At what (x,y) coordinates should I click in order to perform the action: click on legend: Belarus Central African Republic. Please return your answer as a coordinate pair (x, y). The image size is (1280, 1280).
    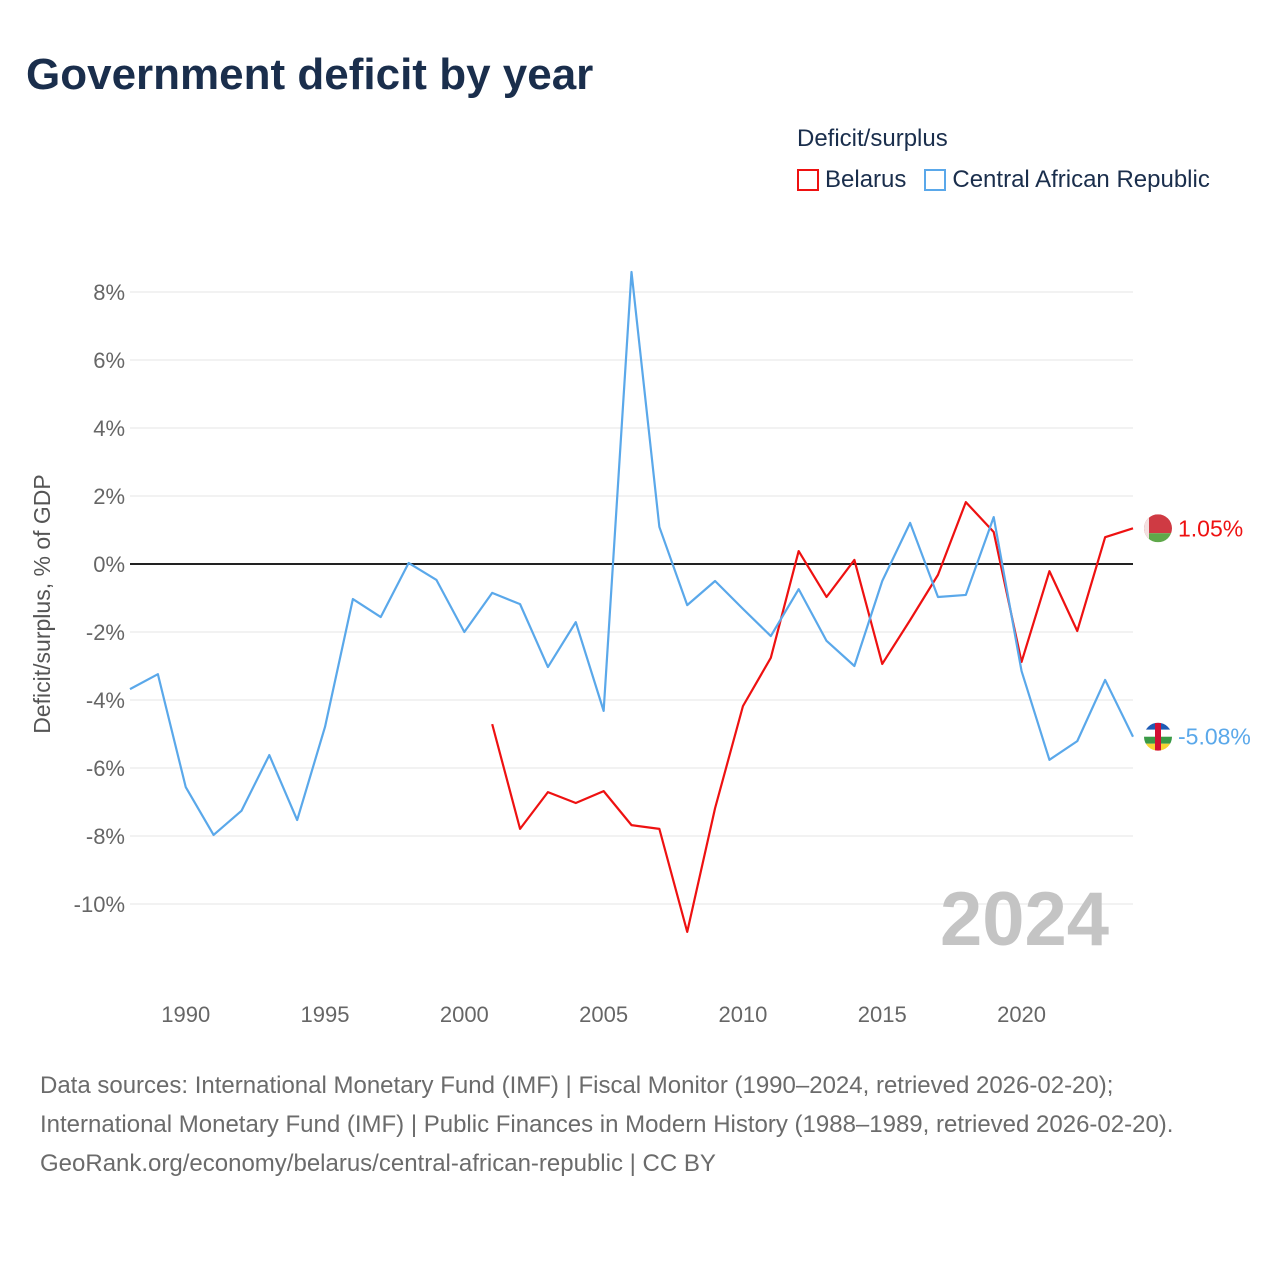
    Looking at the image, I should click on (1003, 180).